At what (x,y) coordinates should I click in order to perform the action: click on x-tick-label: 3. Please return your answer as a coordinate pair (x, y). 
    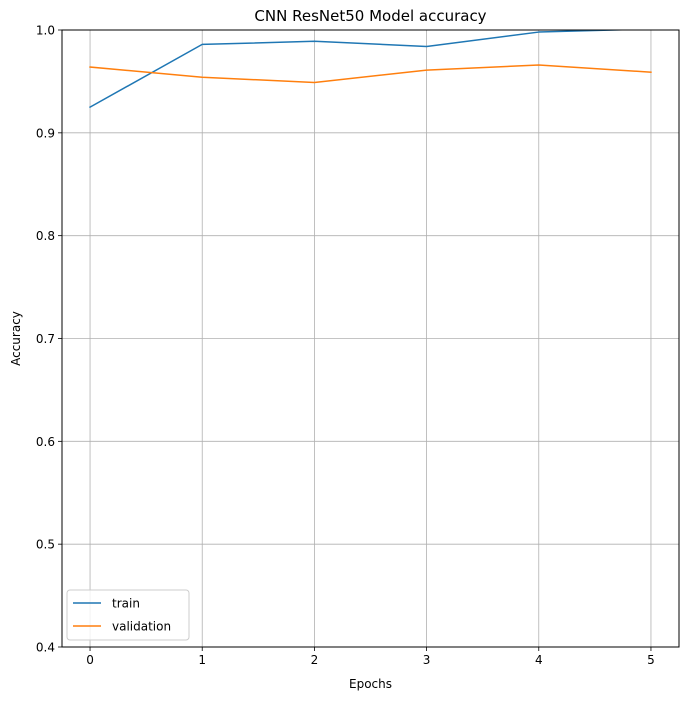
    Looking at the image, I should click on (427, 660).